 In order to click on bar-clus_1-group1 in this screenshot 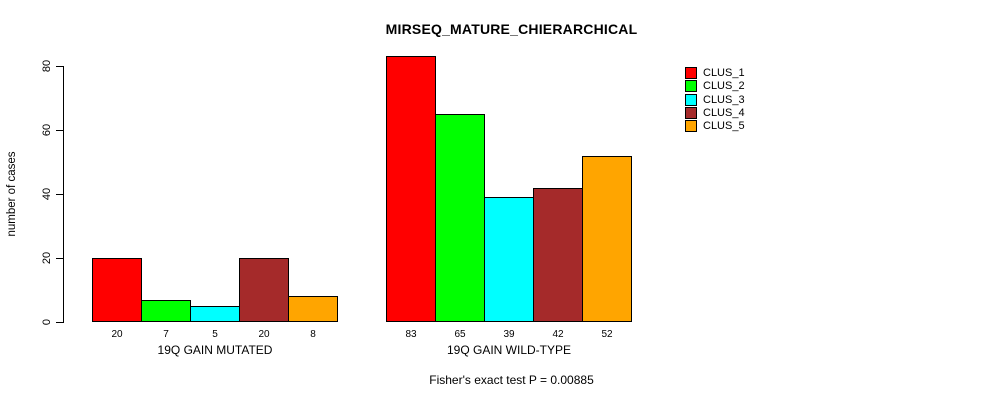, I will do `click(117, 290)`.